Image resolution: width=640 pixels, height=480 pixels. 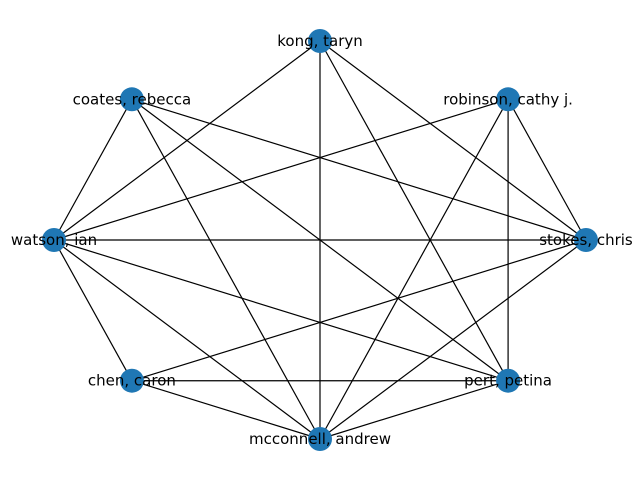 I want to click on node-label-chen: chen, caron, so click(x=132, y=381).